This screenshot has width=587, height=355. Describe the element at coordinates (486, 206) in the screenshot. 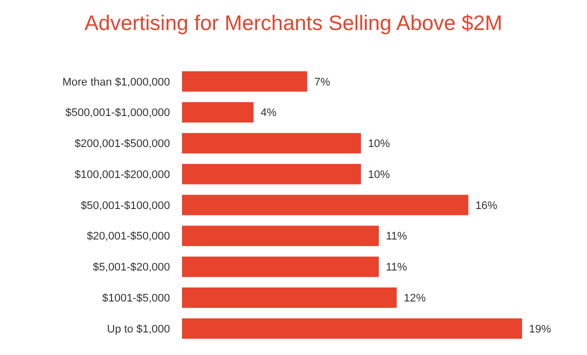

I see `data-label: 16%` at that location.